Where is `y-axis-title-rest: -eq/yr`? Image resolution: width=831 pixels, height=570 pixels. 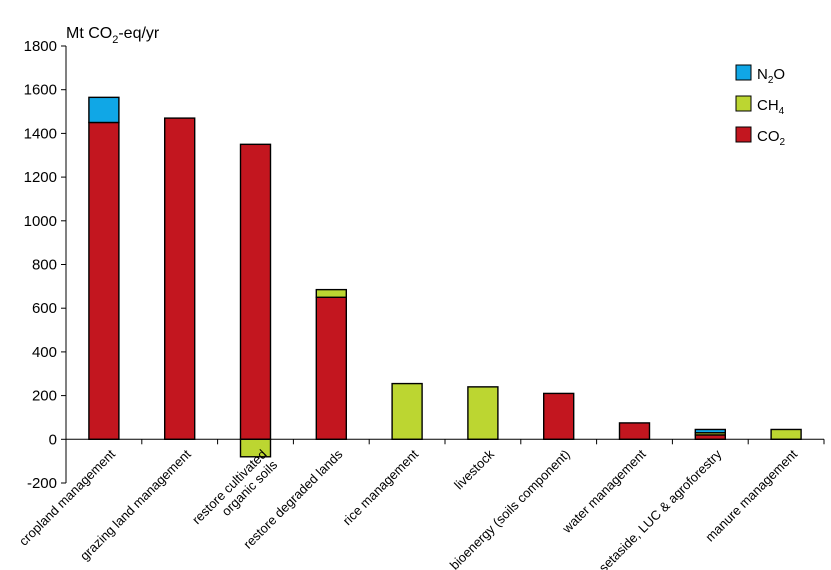
y-axis-title-rest: -eq/yr is located at coordinates (139, 33).